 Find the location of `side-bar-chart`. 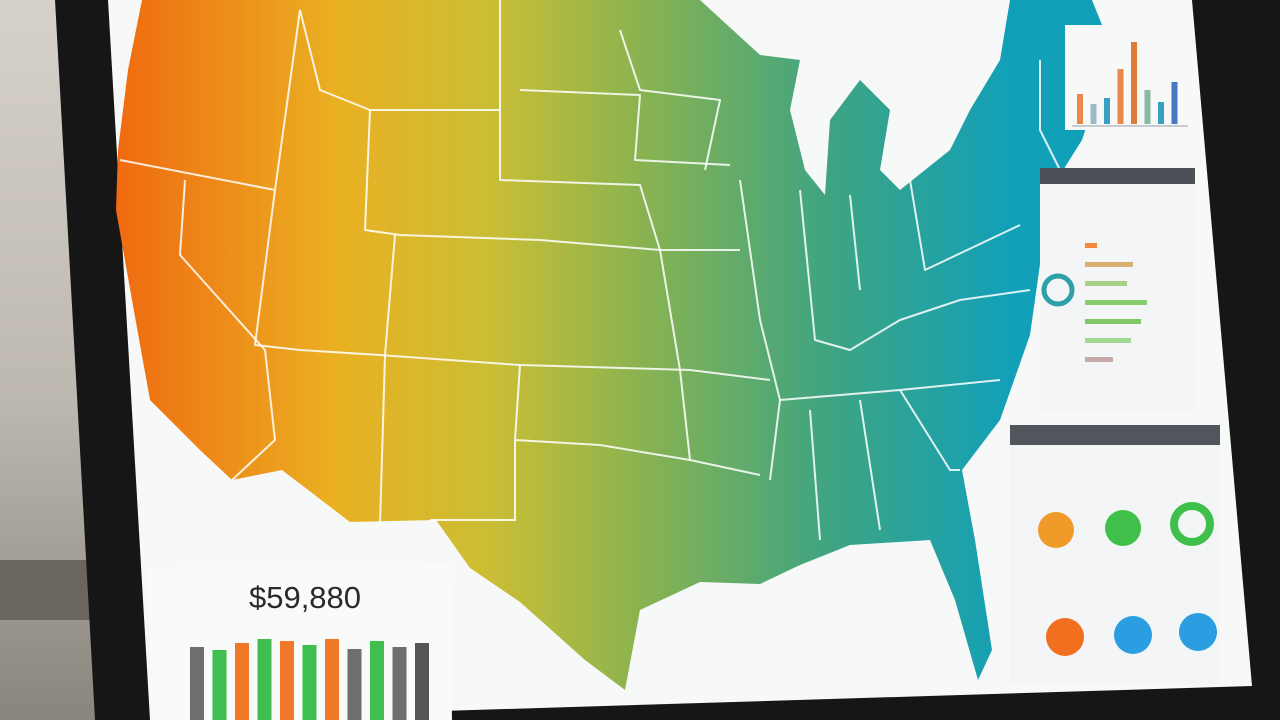

side-bar-chart is located at coordinates (1116, 302).